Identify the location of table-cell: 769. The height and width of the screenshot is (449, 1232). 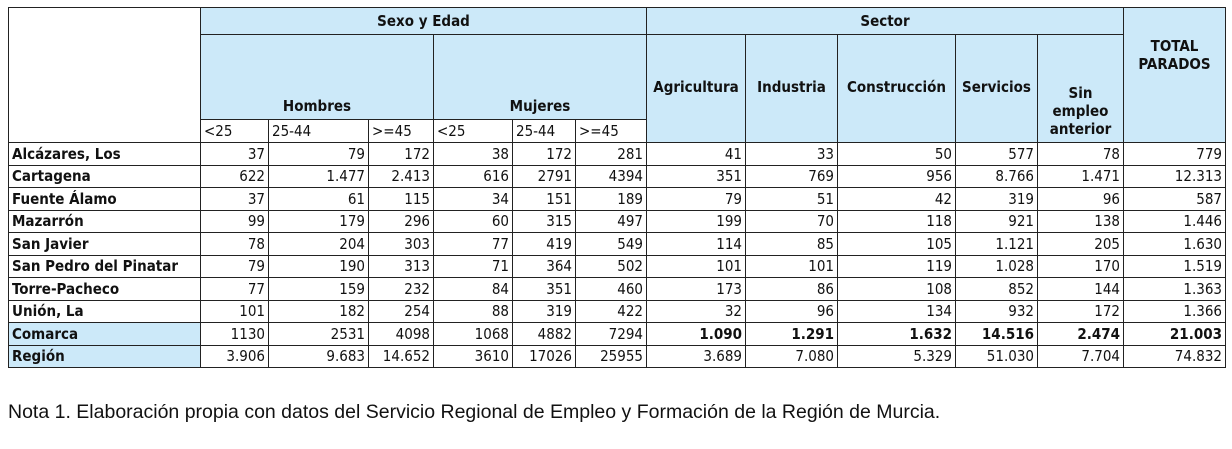
(791, 176).